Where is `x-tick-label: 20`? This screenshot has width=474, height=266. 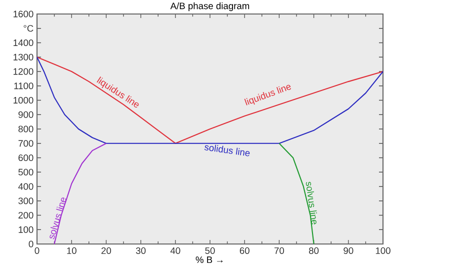
x-tick-label: 20 is located at coordinates (106, 250).